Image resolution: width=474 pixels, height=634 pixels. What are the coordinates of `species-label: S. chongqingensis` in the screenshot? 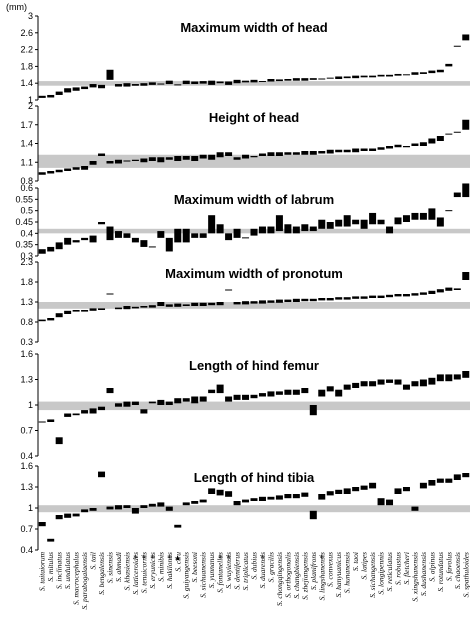 It's located at (279, 579).